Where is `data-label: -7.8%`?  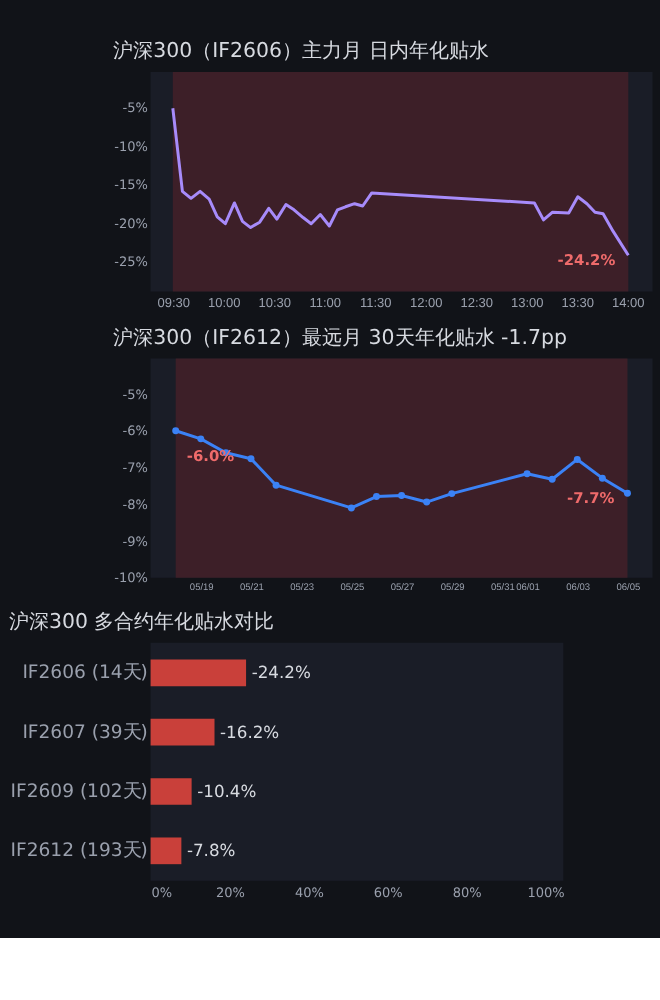
data-label: -7.8% is located at coordinates (211, 850).